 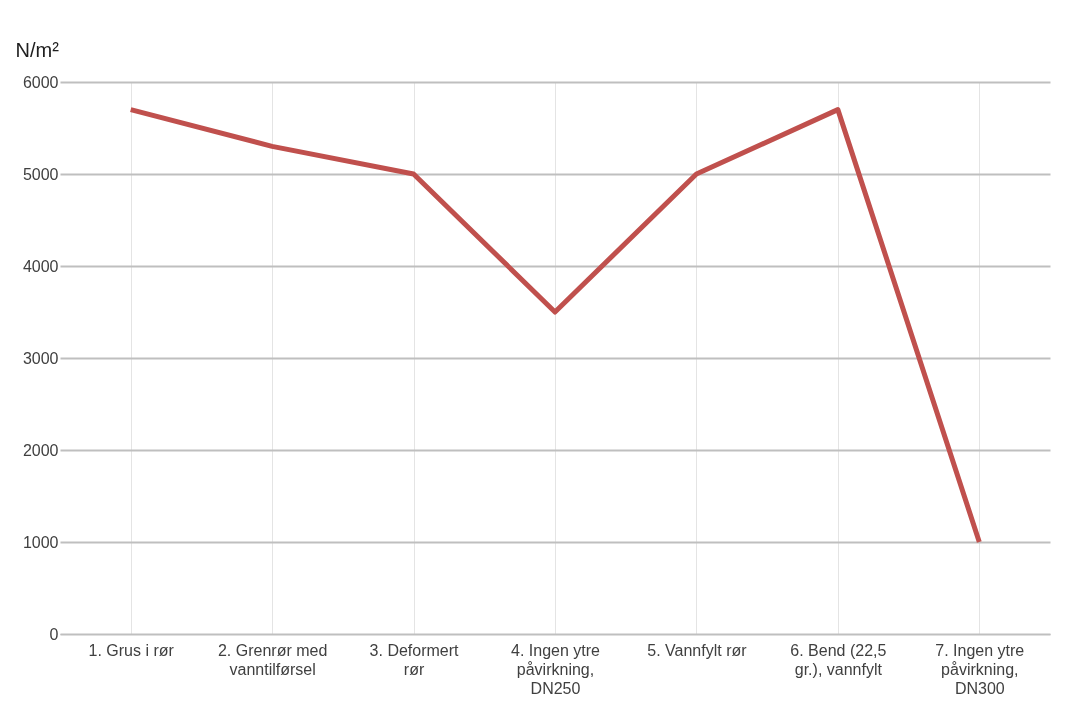 I want to click on y-tick-label: 6000, so click(x=40, y=82).